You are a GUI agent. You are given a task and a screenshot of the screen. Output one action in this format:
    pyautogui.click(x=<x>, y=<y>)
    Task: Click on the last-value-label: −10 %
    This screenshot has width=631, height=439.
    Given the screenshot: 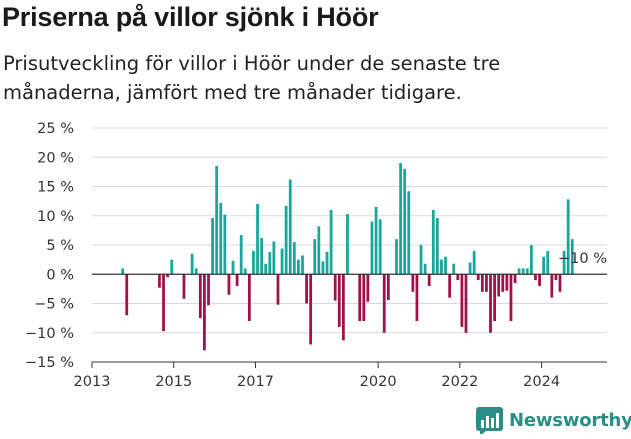 What is the action you would take?
    pyautogui.click(x=582, y=259)
    